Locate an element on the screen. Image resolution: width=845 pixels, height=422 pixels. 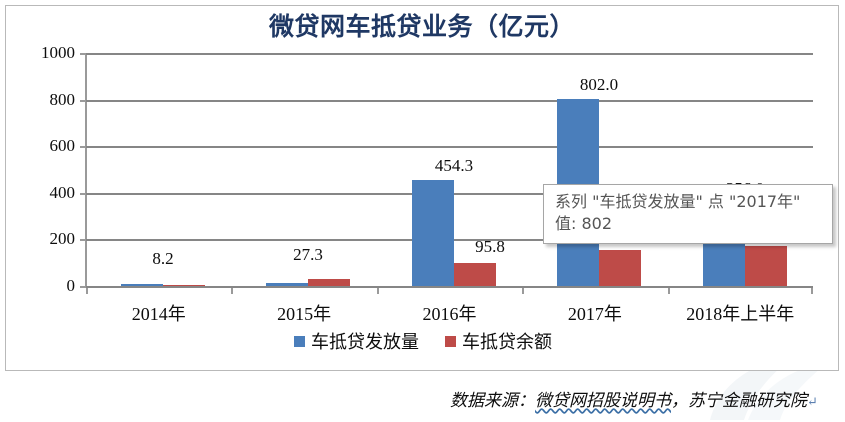
bar-2015-issuance is located at coordinates (287, 284).